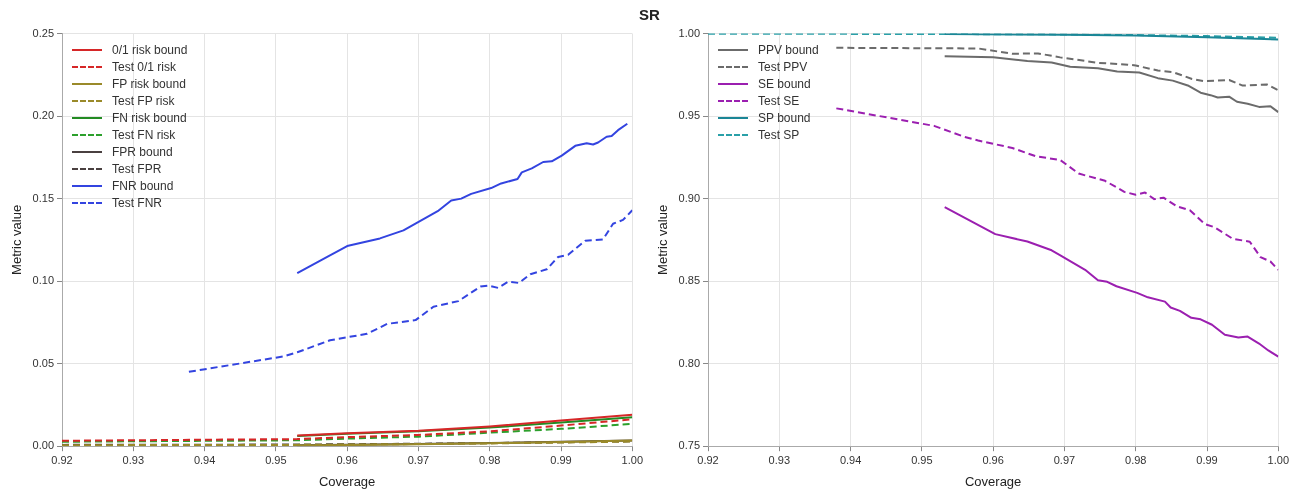 This screenshot has height=495, width=1299. Describe the element at coordinates (689, 445) in the screenshot. I see `y-tick-label: 0.75` at that location.